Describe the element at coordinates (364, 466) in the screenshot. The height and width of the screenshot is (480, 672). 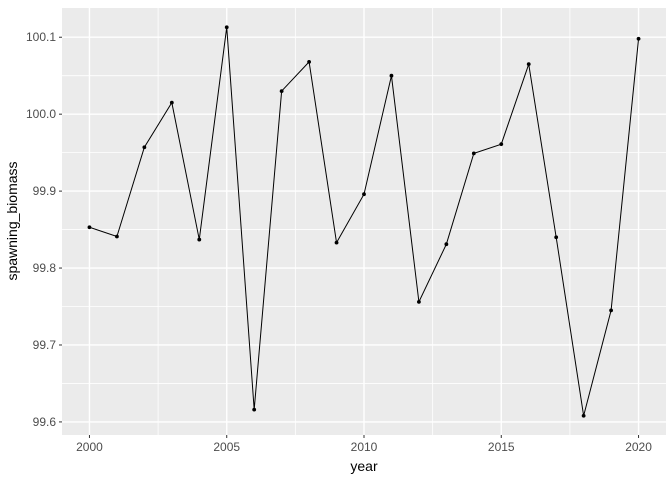
I see `x-axis-title: year` at that location.